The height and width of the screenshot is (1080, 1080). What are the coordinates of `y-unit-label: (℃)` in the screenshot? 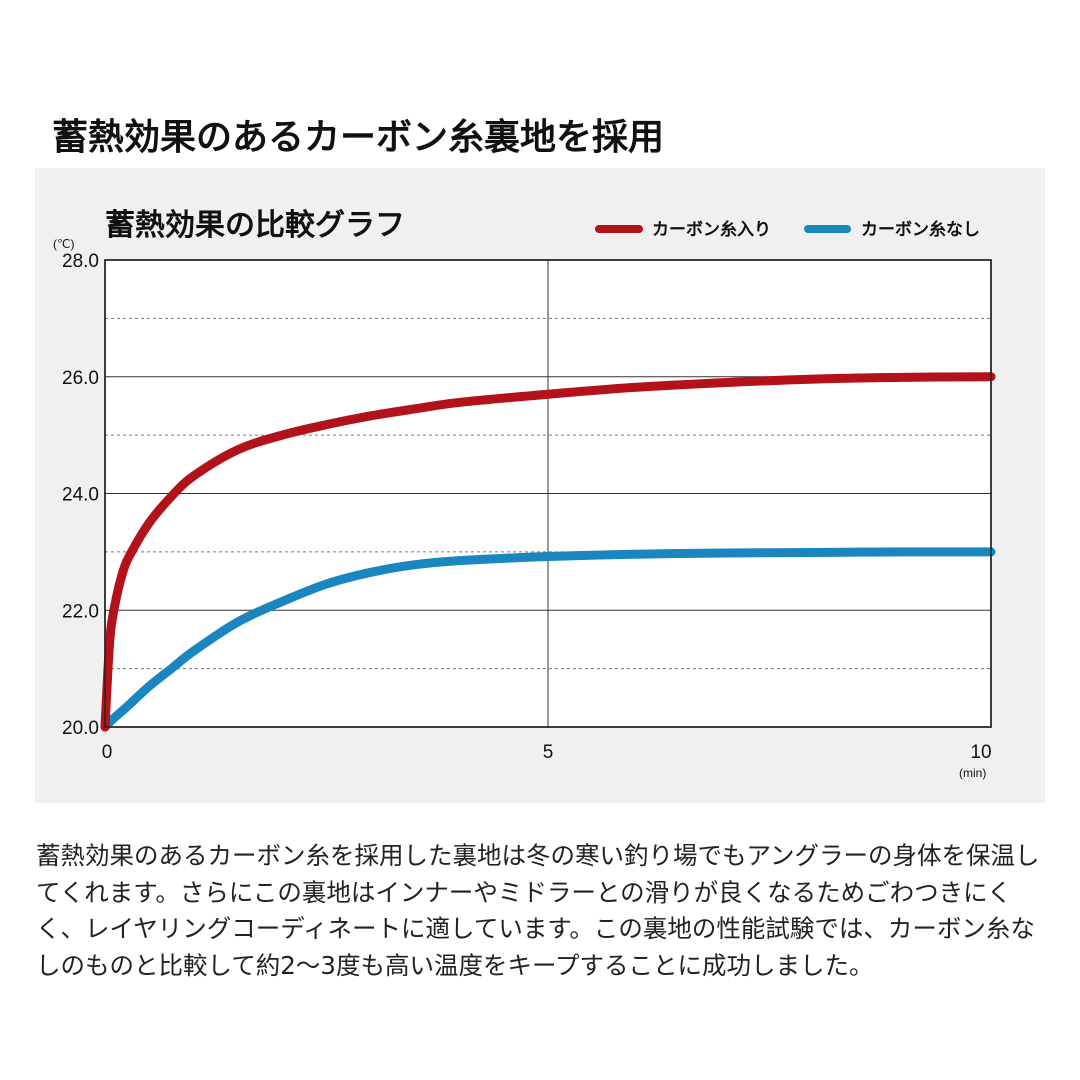 It's located at (63, 244).